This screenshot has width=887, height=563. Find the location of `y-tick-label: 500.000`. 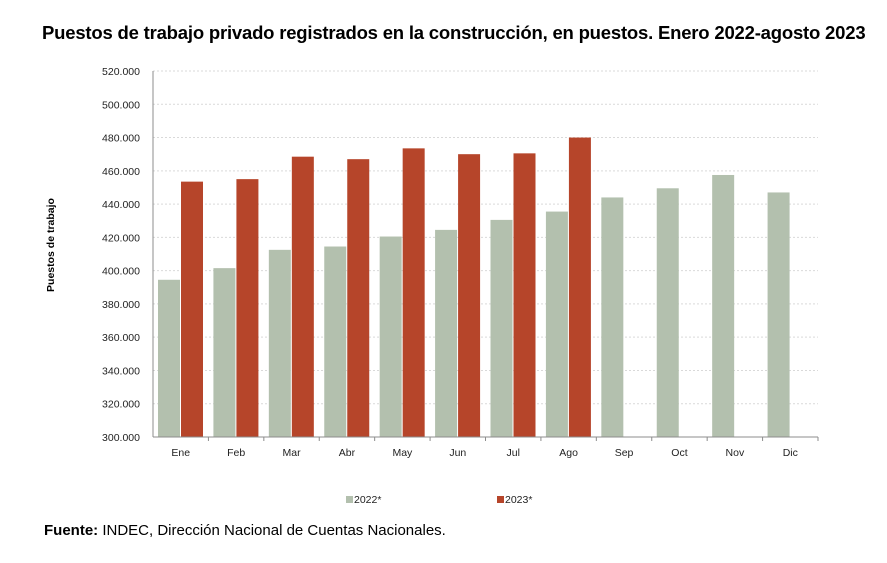

y-tick-label: 500.000 is located at coordinates (121, 105).